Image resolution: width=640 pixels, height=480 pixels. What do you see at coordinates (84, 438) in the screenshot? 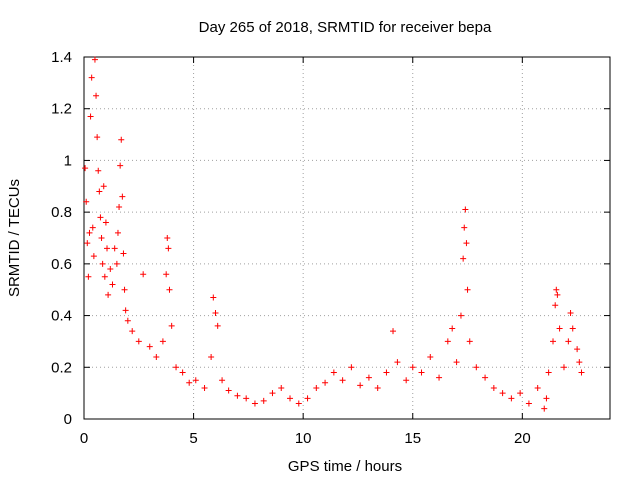
I see `x-tick-label: 0` at bounding box center [84, 438].